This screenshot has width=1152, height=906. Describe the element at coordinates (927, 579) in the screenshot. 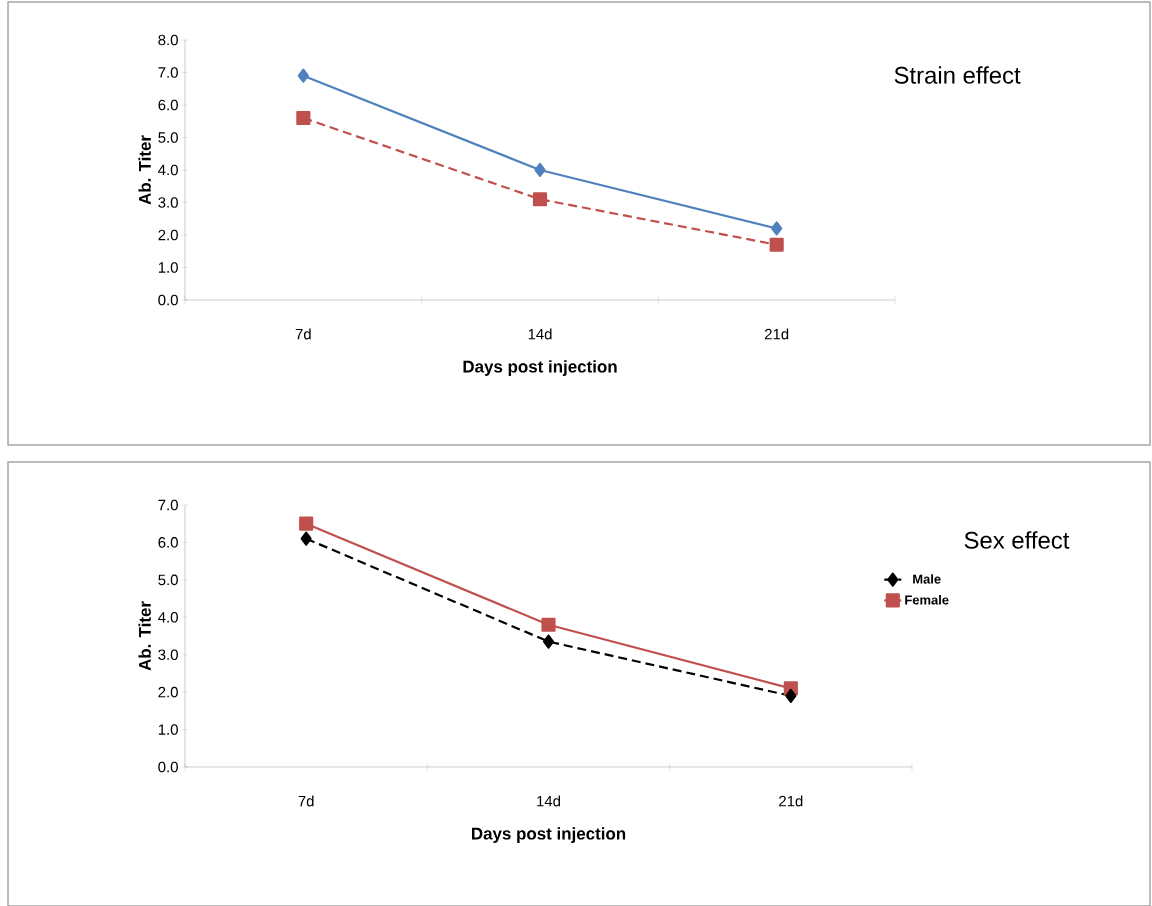

I see `legend-label: Male` at that location.